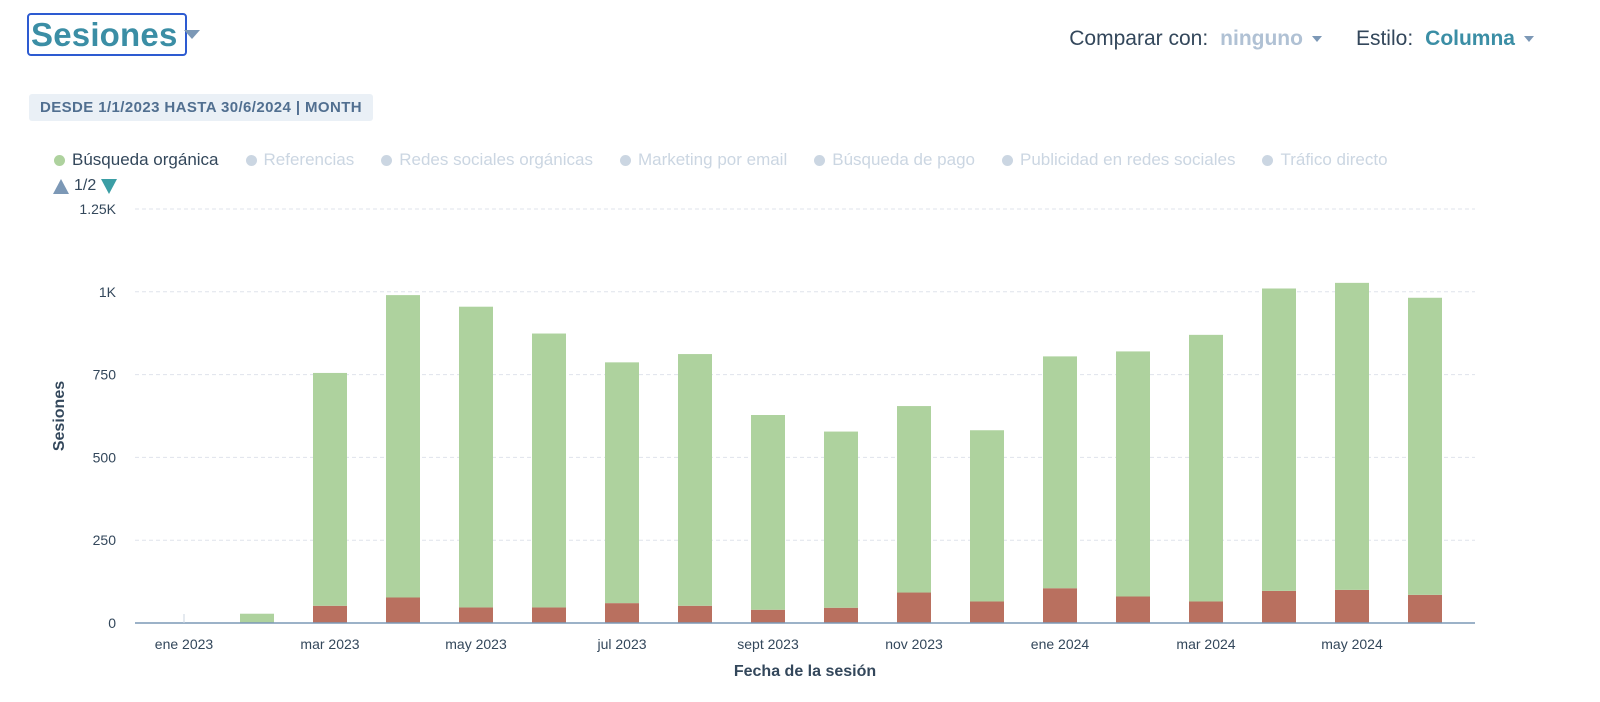 The height and width of the screenshot is (702, 1600). I want to click on x-tick-label: mar 2024, so click(1205, 644).